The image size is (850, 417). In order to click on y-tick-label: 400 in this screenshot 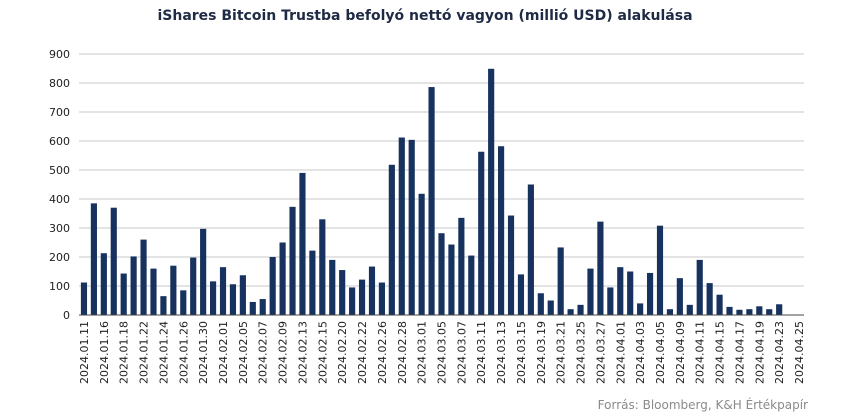, I will do `click(59, 199)`.